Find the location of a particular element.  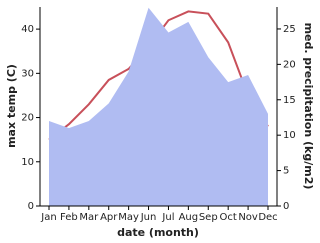

x-axis-label: date (month) is located at coordinates (158, 232).